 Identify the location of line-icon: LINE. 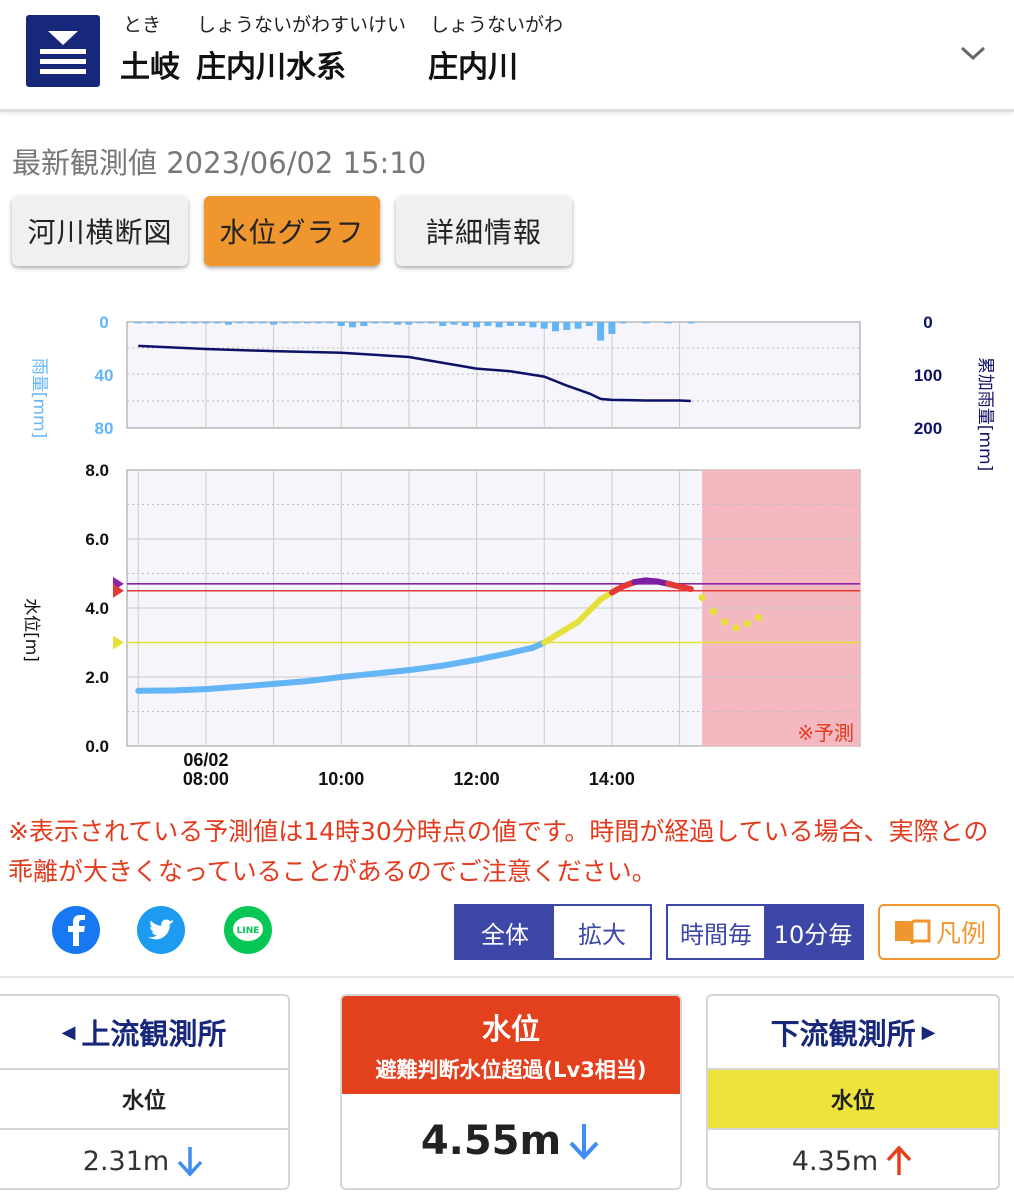
(248, 930).